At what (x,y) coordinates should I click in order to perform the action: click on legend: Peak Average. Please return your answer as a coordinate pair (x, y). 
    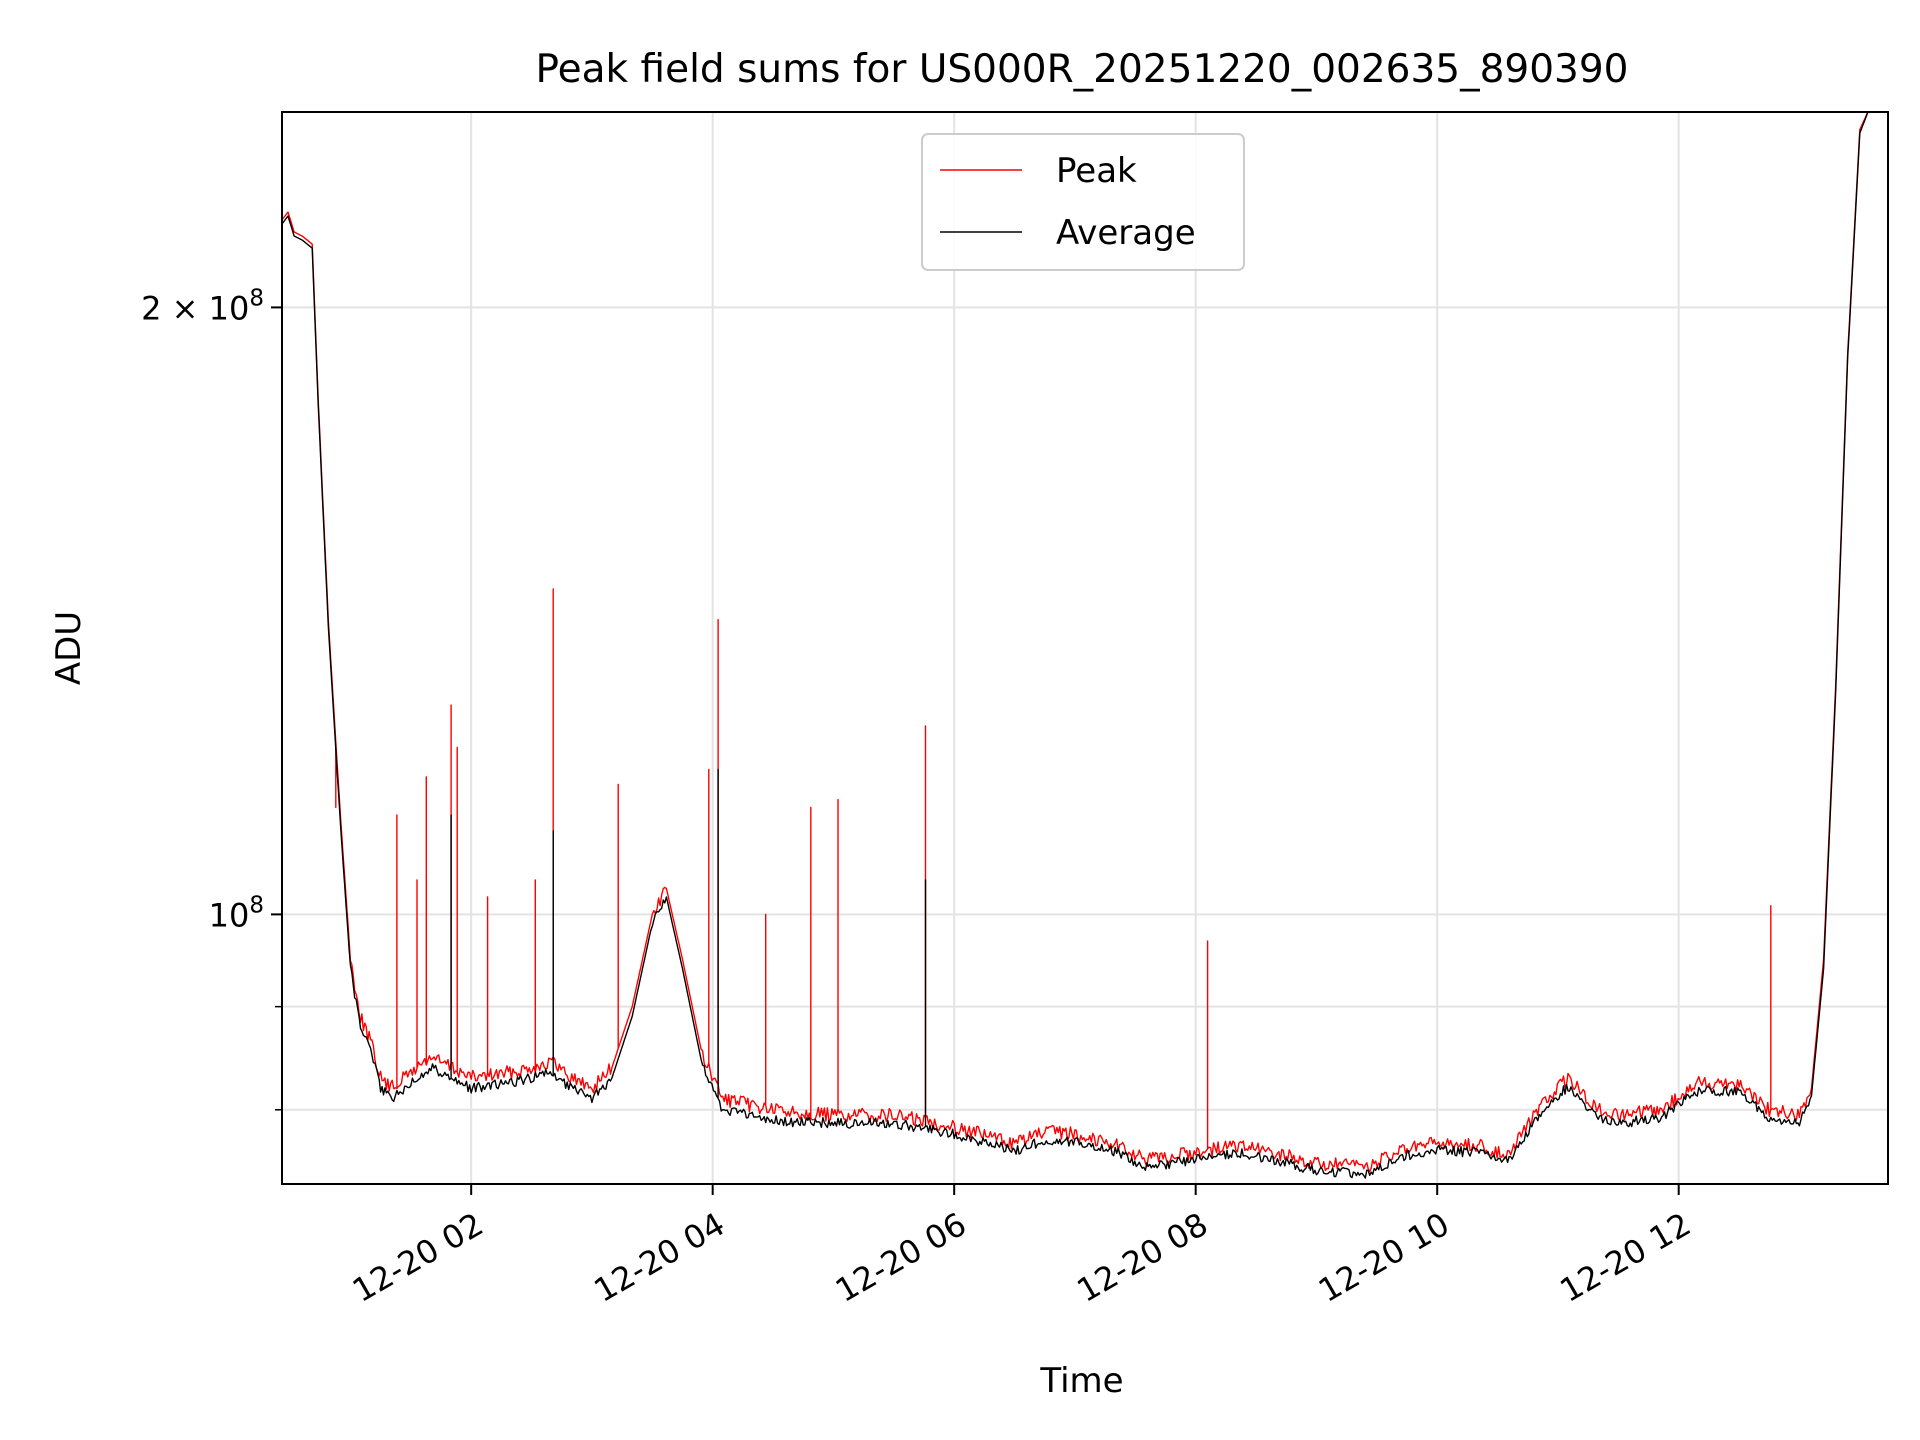
    Looking at the image, I should click on (1083, 202).